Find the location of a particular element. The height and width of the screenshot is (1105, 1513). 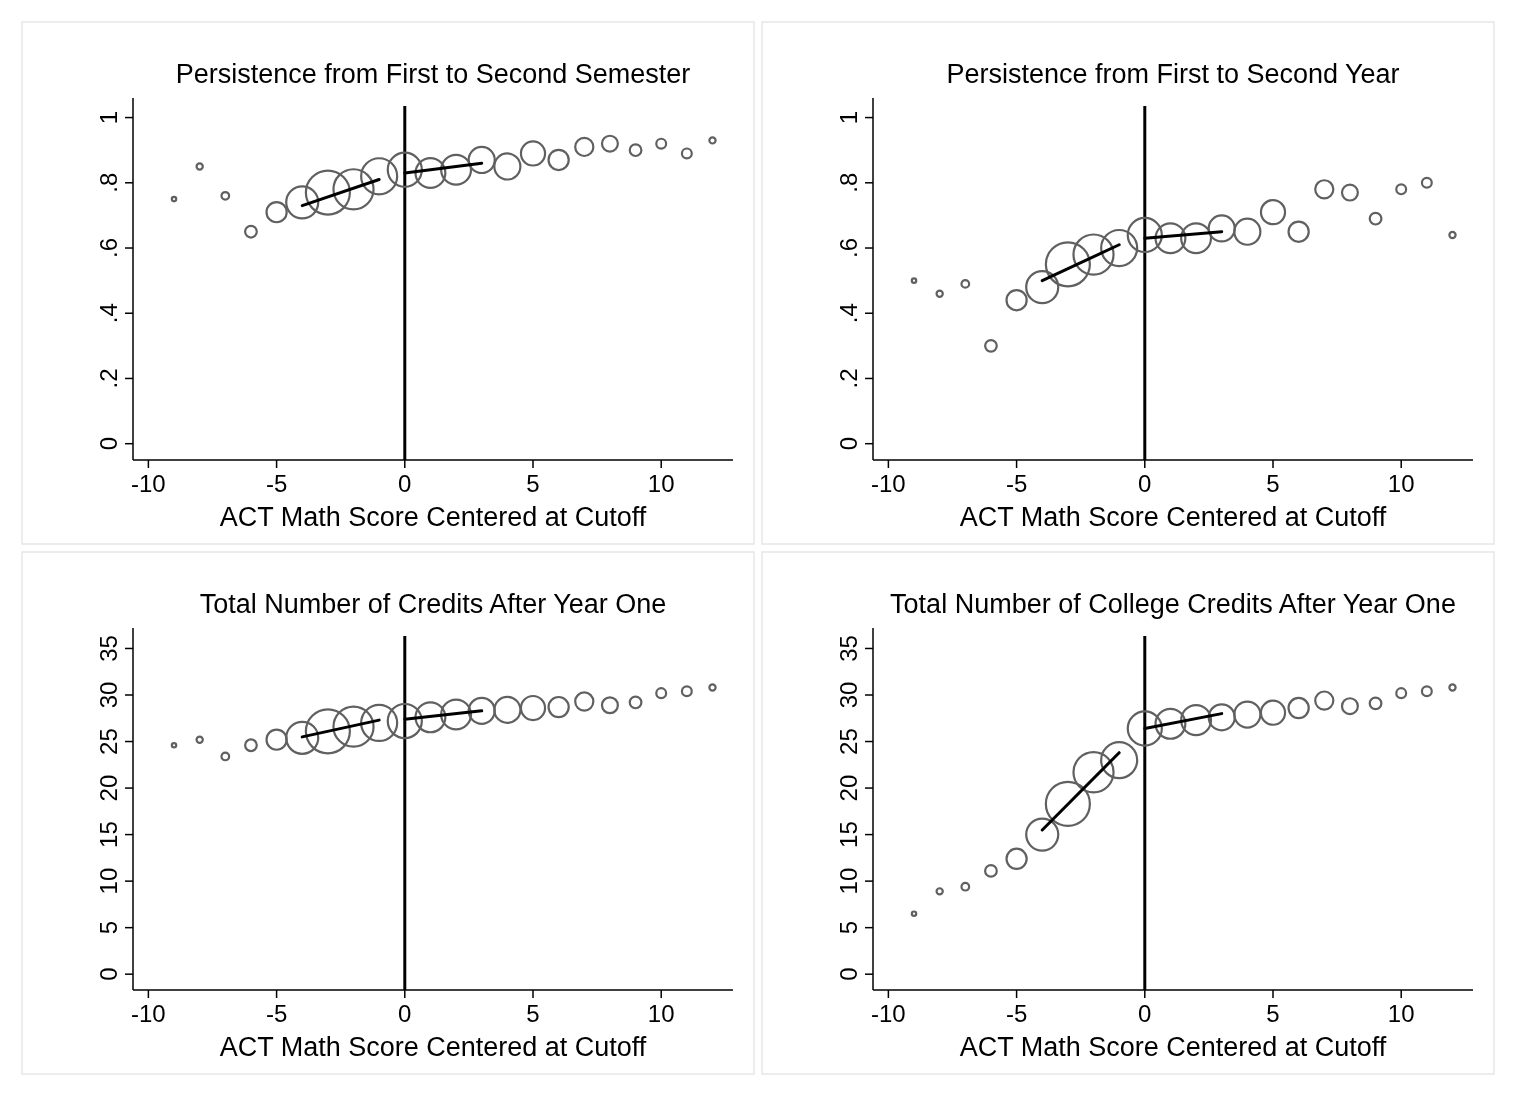

chart-title: Total Number of College Credits After Year One is located at coordinates (1173, 604).